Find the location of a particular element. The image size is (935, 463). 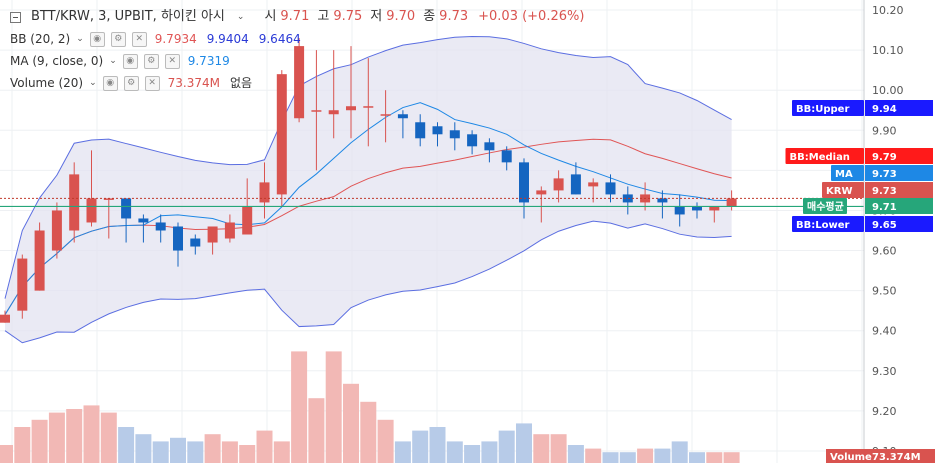

volume-label: Volume (20) is located at coordinates (47, 83).